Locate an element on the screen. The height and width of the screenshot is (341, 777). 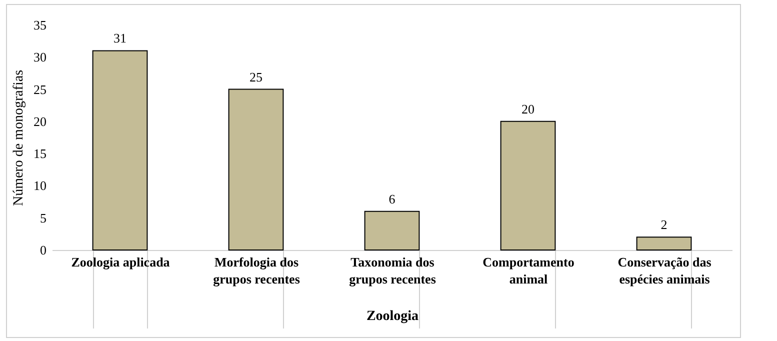
x-axis-title: Zoologia is located at coordinates (392, 316).